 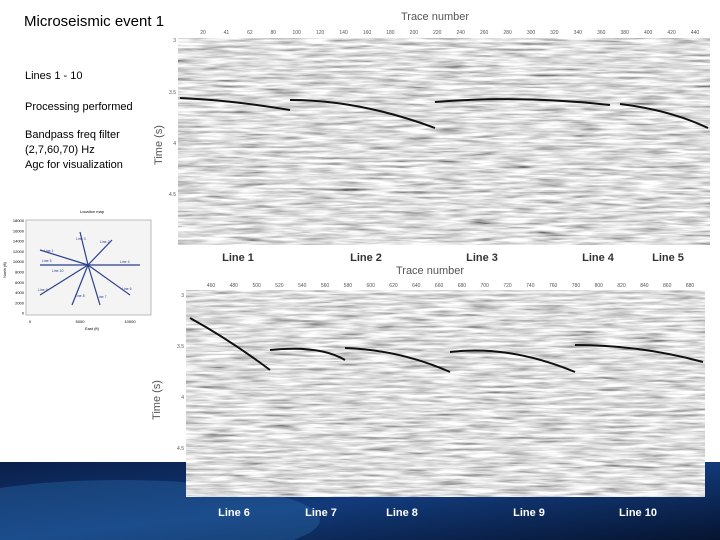 I want to click on line-label: Line 7, so click(x=321, y=513).